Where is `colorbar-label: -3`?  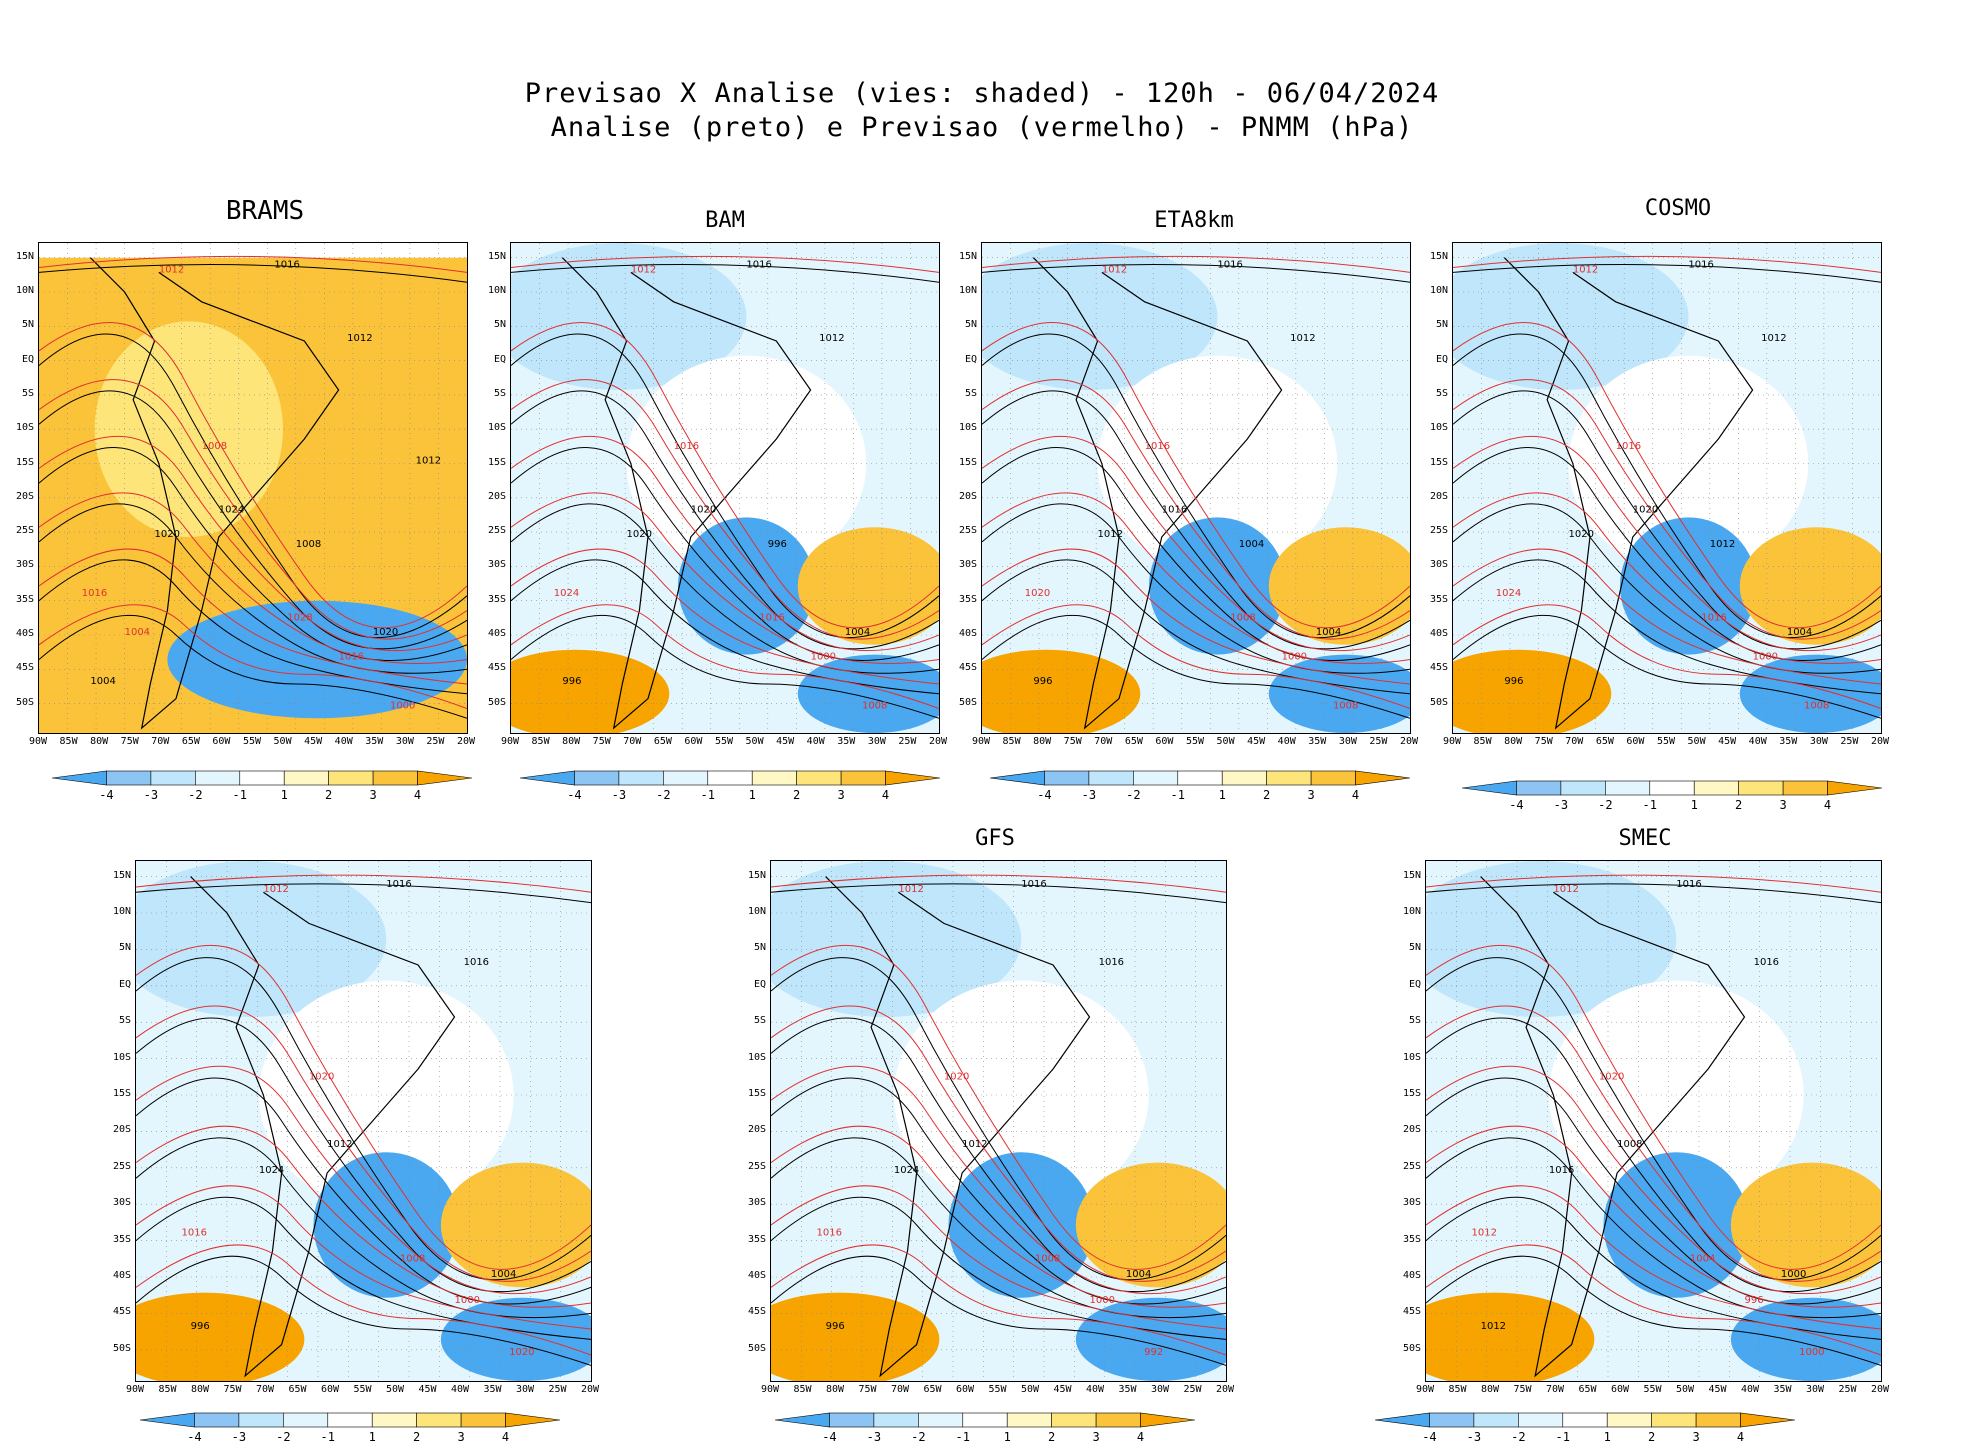
colorbar-label: -3 is located at coordinates (1561, 805).